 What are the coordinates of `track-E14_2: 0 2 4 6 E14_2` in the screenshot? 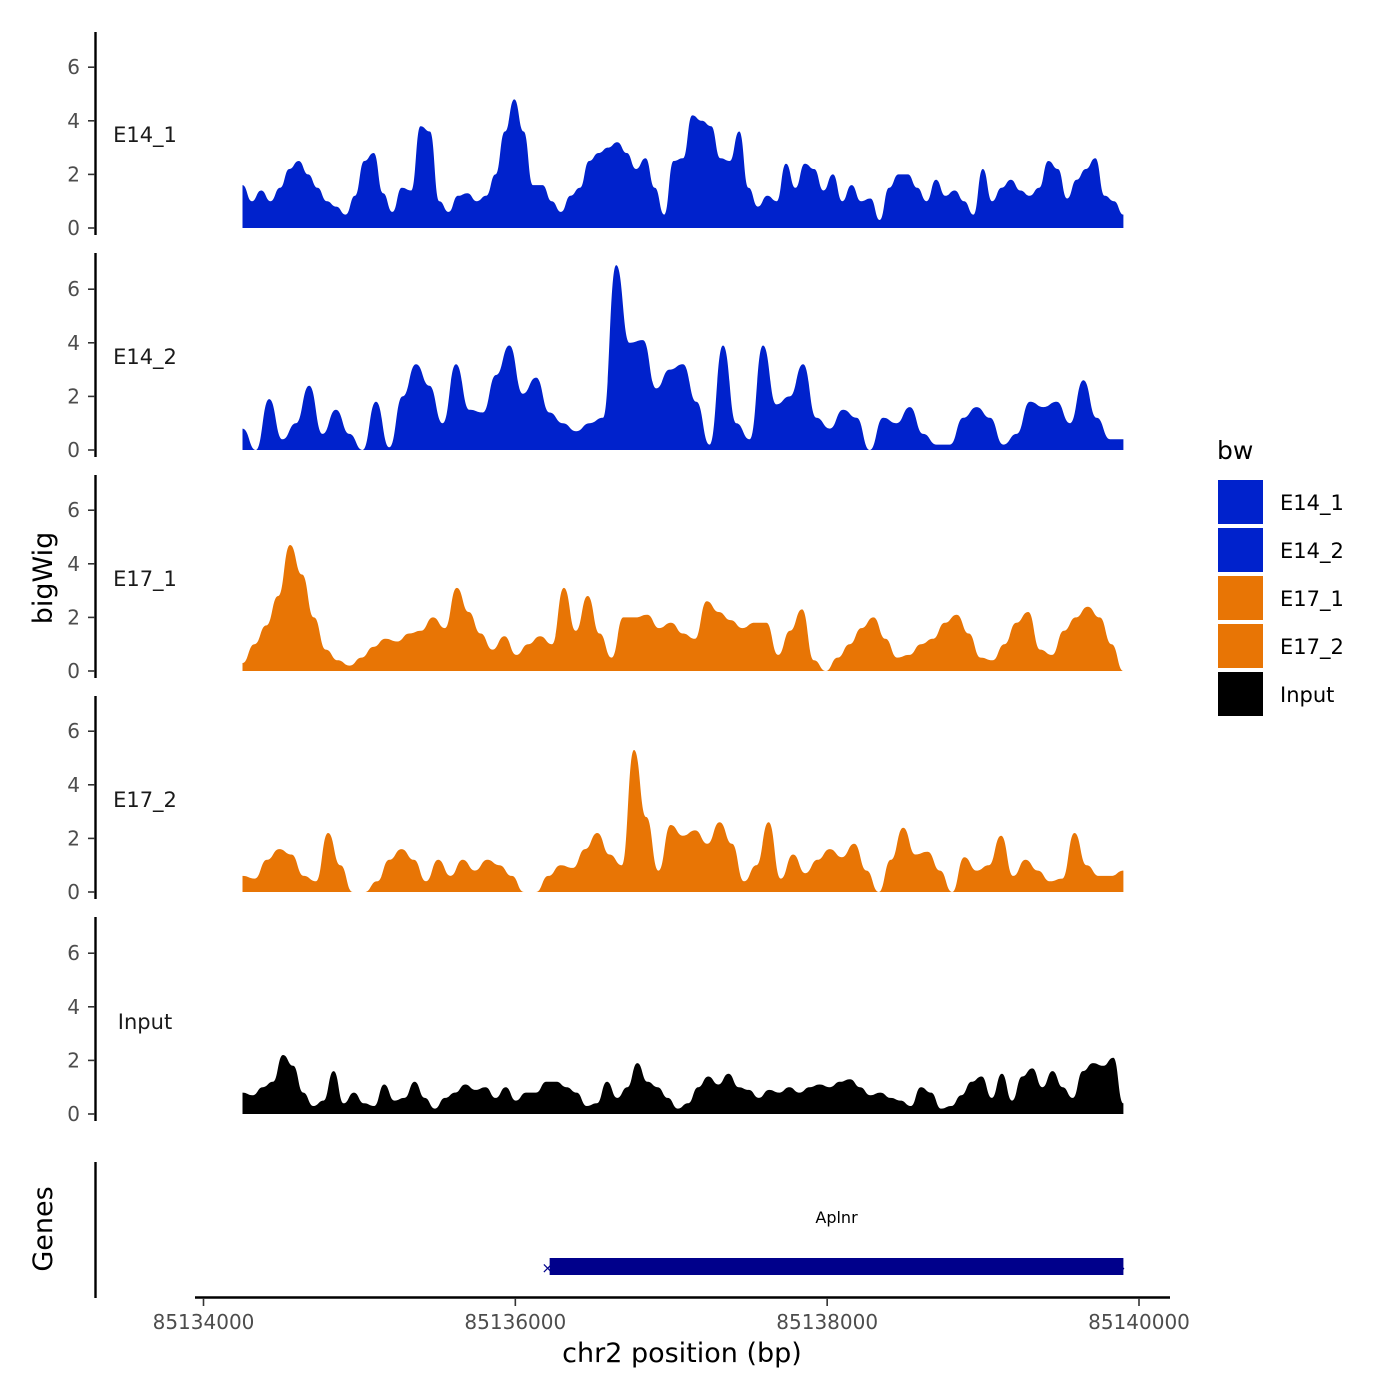 It's located at (595, 357).